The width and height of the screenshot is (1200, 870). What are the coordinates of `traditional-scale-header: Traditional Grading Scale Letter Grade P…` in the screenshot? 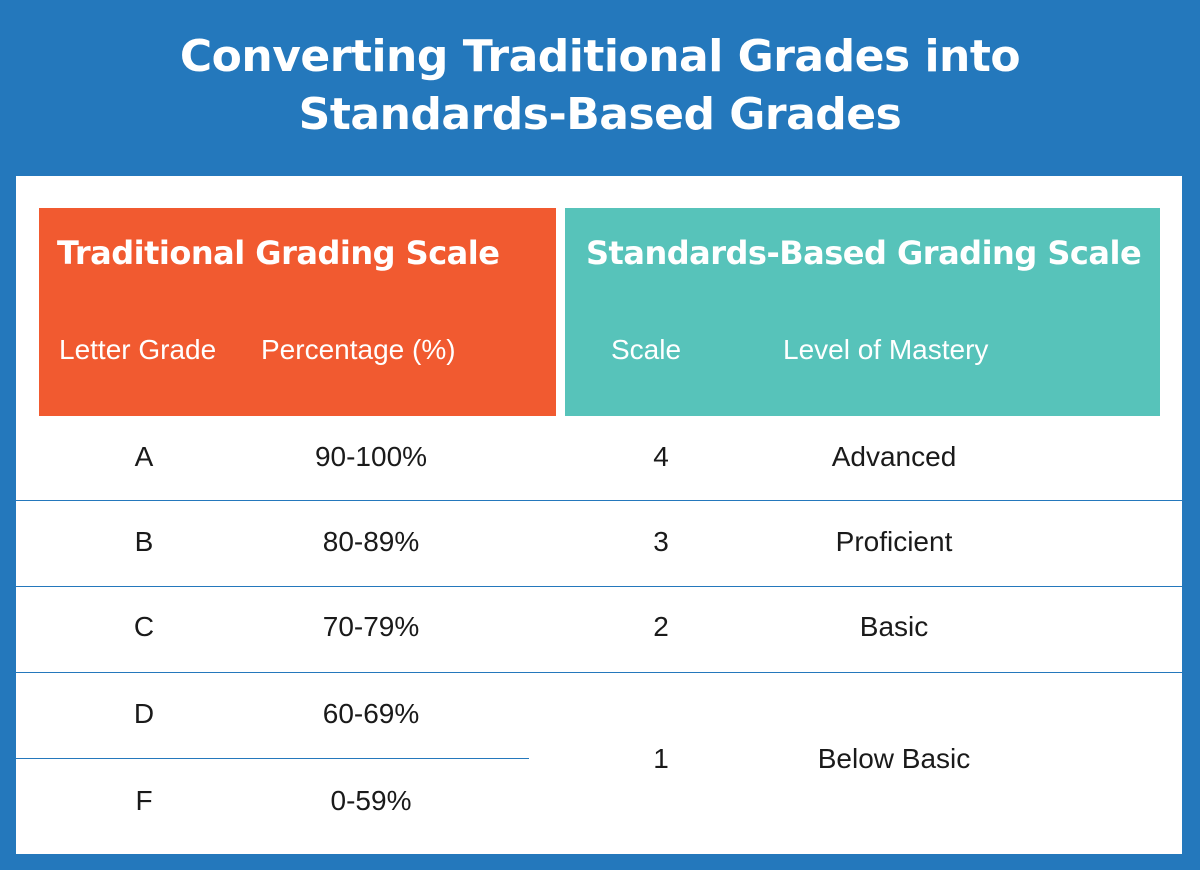 It's located at (297, 312).